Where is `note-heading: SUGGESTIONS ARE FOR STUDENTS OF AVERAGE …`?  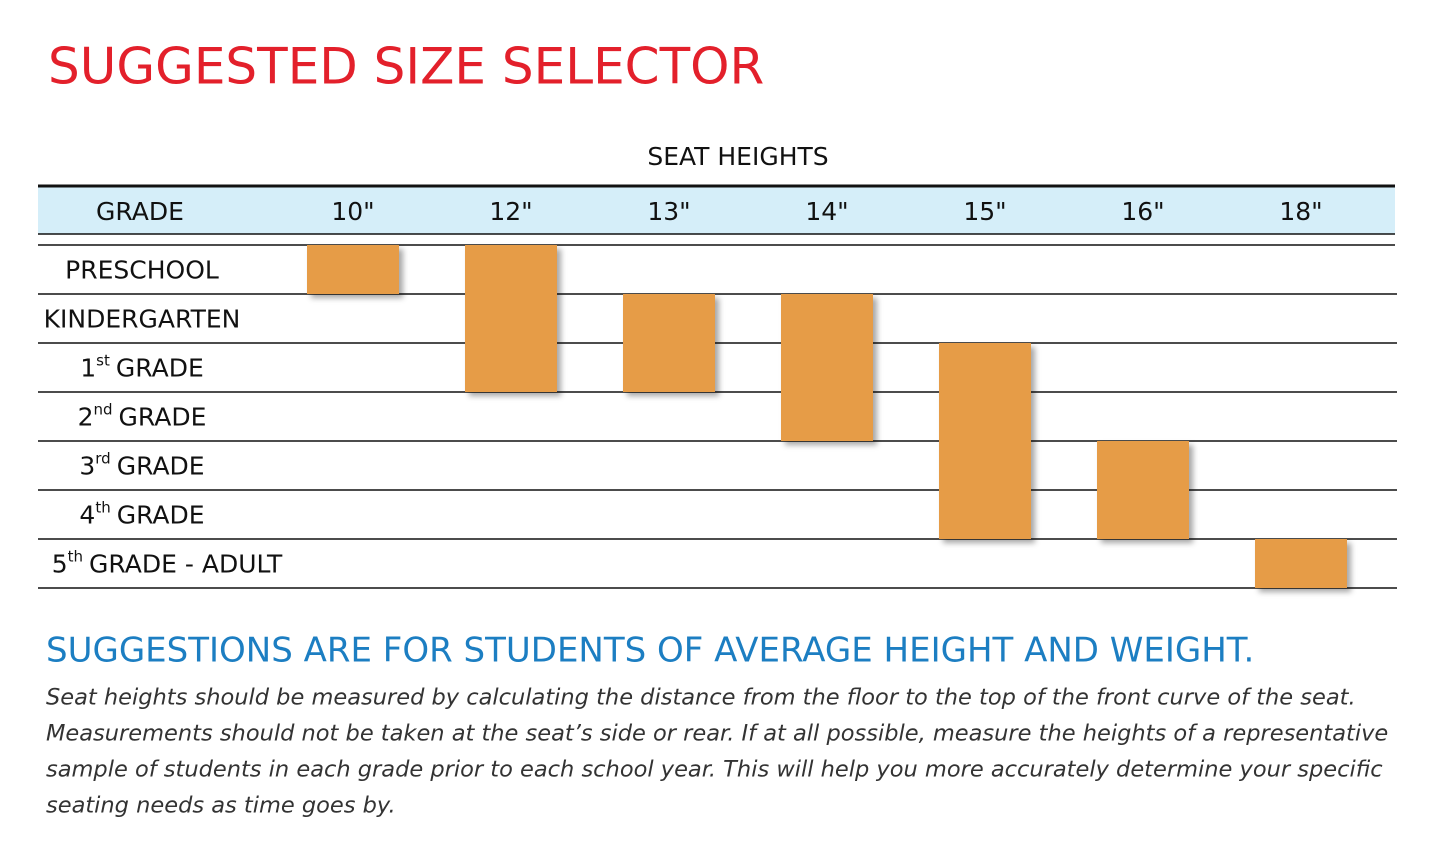
note-heading: SUGGESTIONS ARE FOR STUDENTS OF AVERAGE … is located at coordinates (650, 651).